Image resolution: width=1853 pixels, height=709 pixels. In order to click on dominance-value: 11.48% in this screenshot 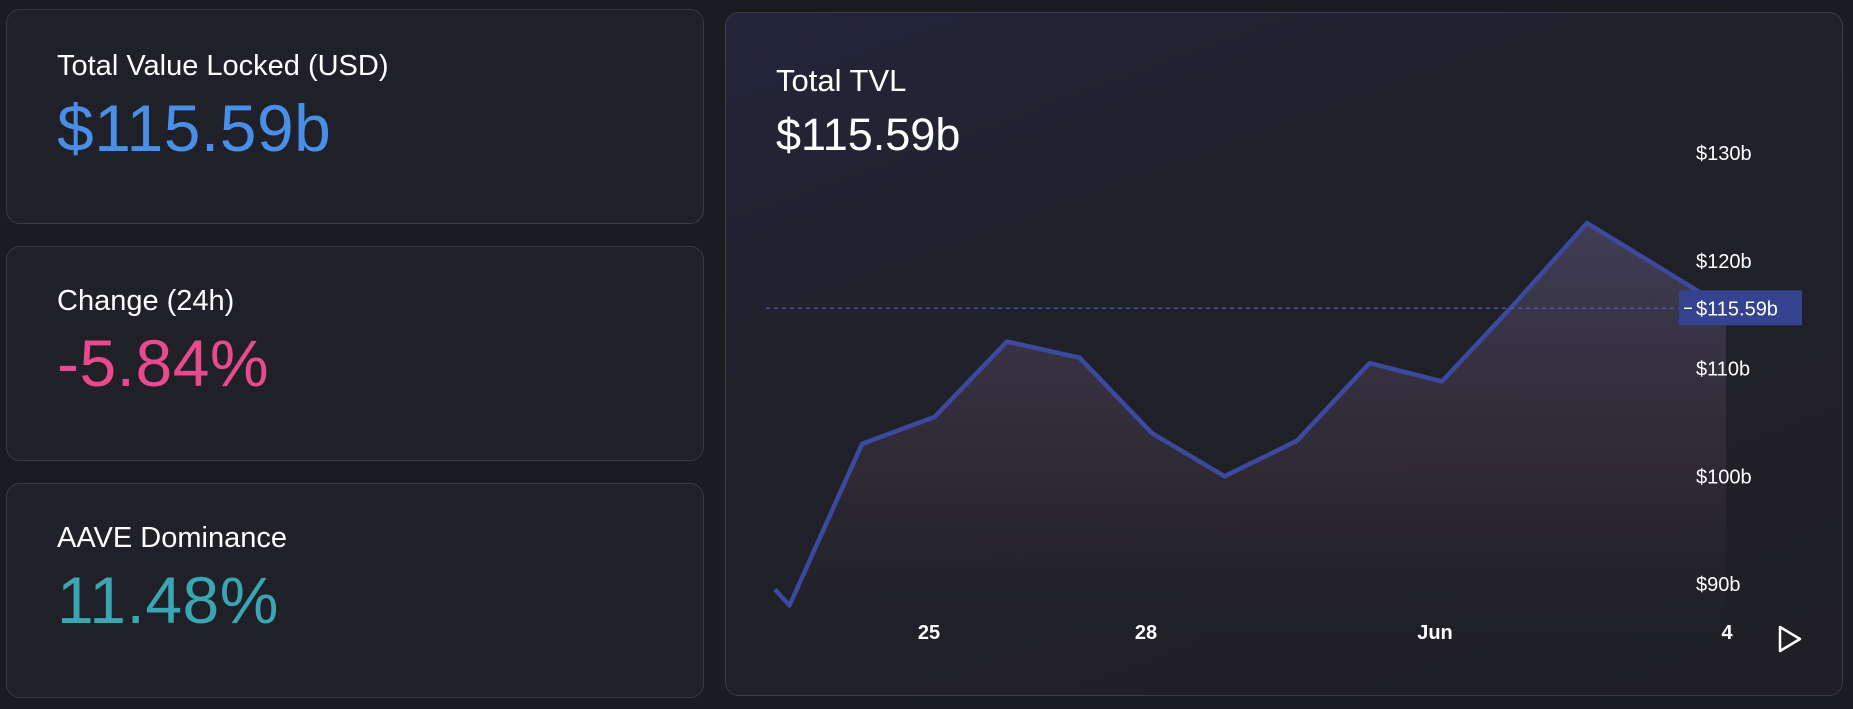, I will do `click(168, 600)`.